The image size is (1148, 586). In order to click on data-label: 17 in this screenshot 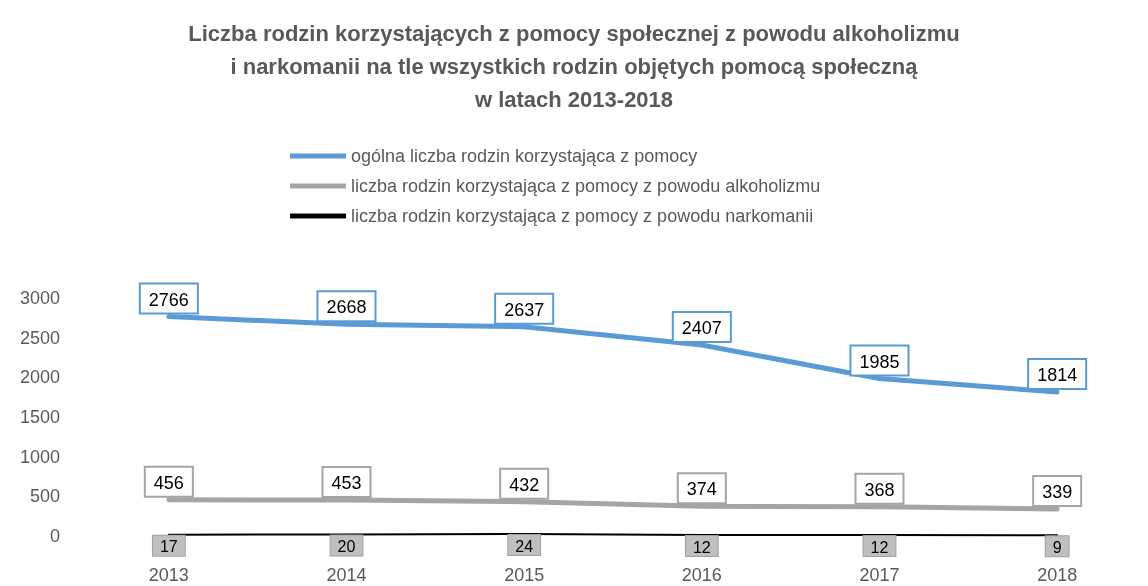, I will do `click(168, 547)`.